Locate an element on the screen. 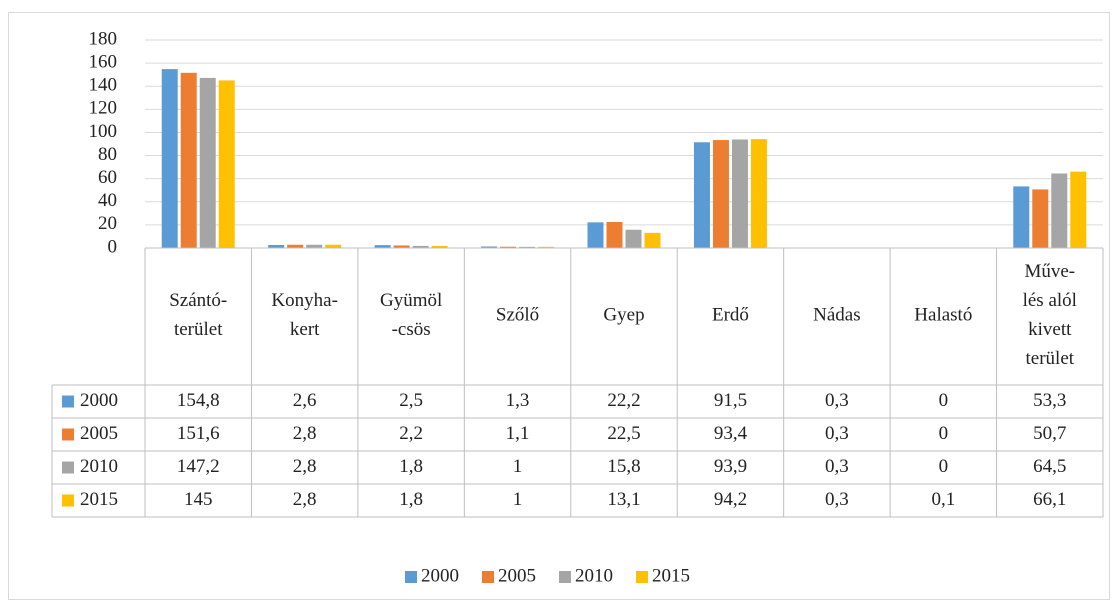  table-value: 53,3 is located at coordinates (1049, 400).